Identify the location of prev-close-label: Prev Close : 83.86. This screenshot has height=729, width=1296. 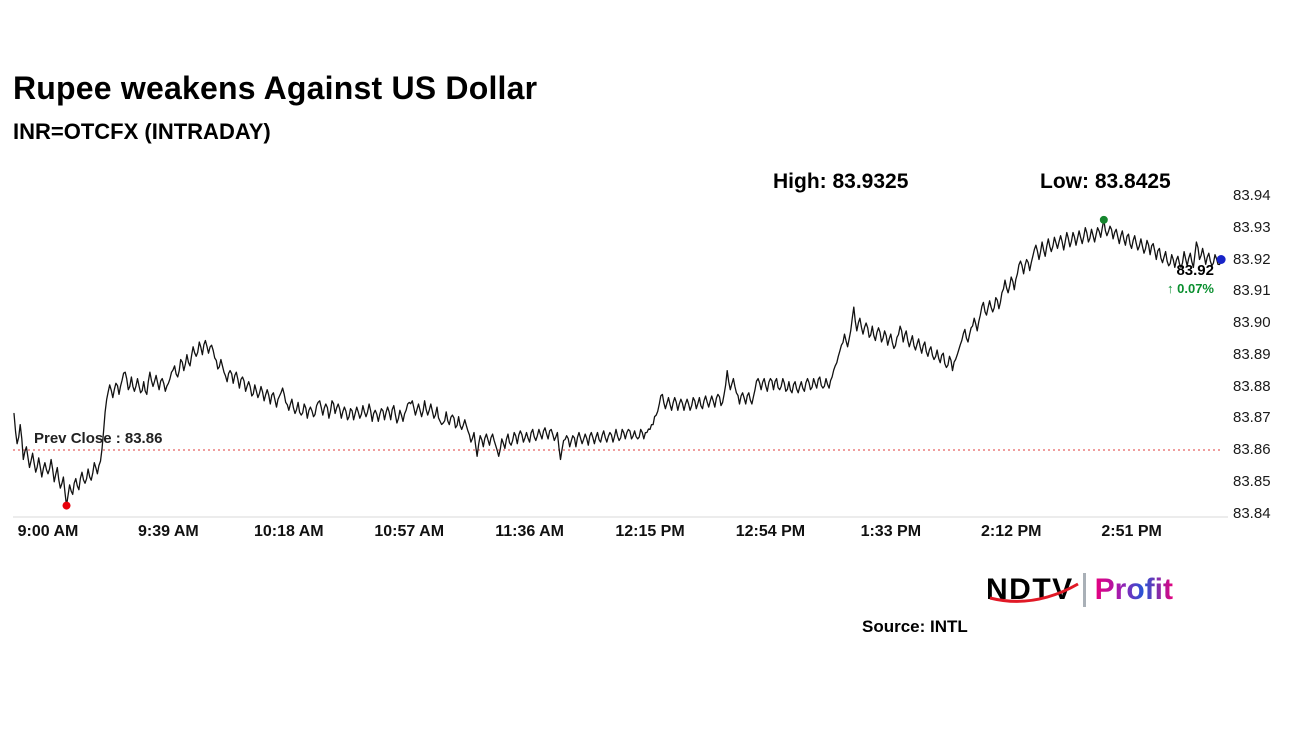
(98, 438).